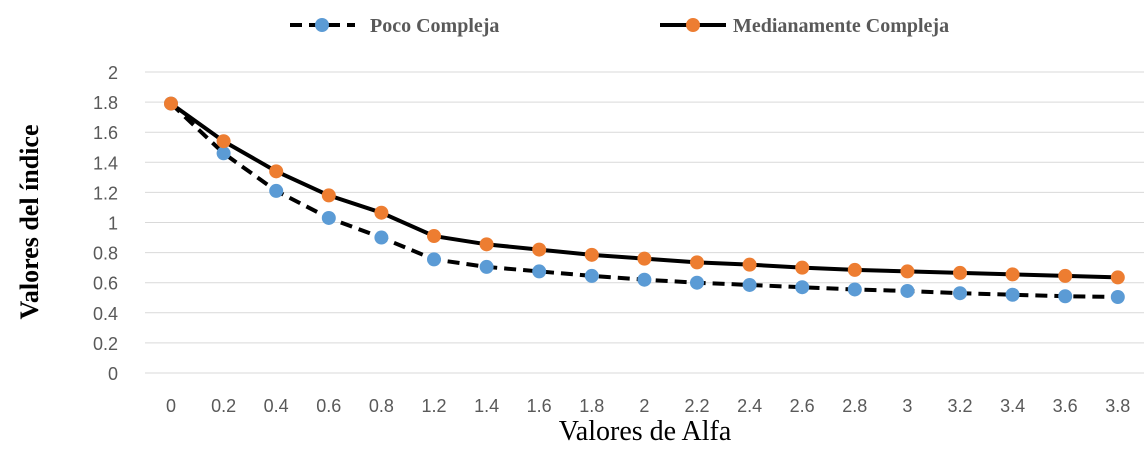  What do you see at coordinates (105, 344) in the screenshot?
I see `y-tick-label: 0.2` at bounding box center [105, 344].